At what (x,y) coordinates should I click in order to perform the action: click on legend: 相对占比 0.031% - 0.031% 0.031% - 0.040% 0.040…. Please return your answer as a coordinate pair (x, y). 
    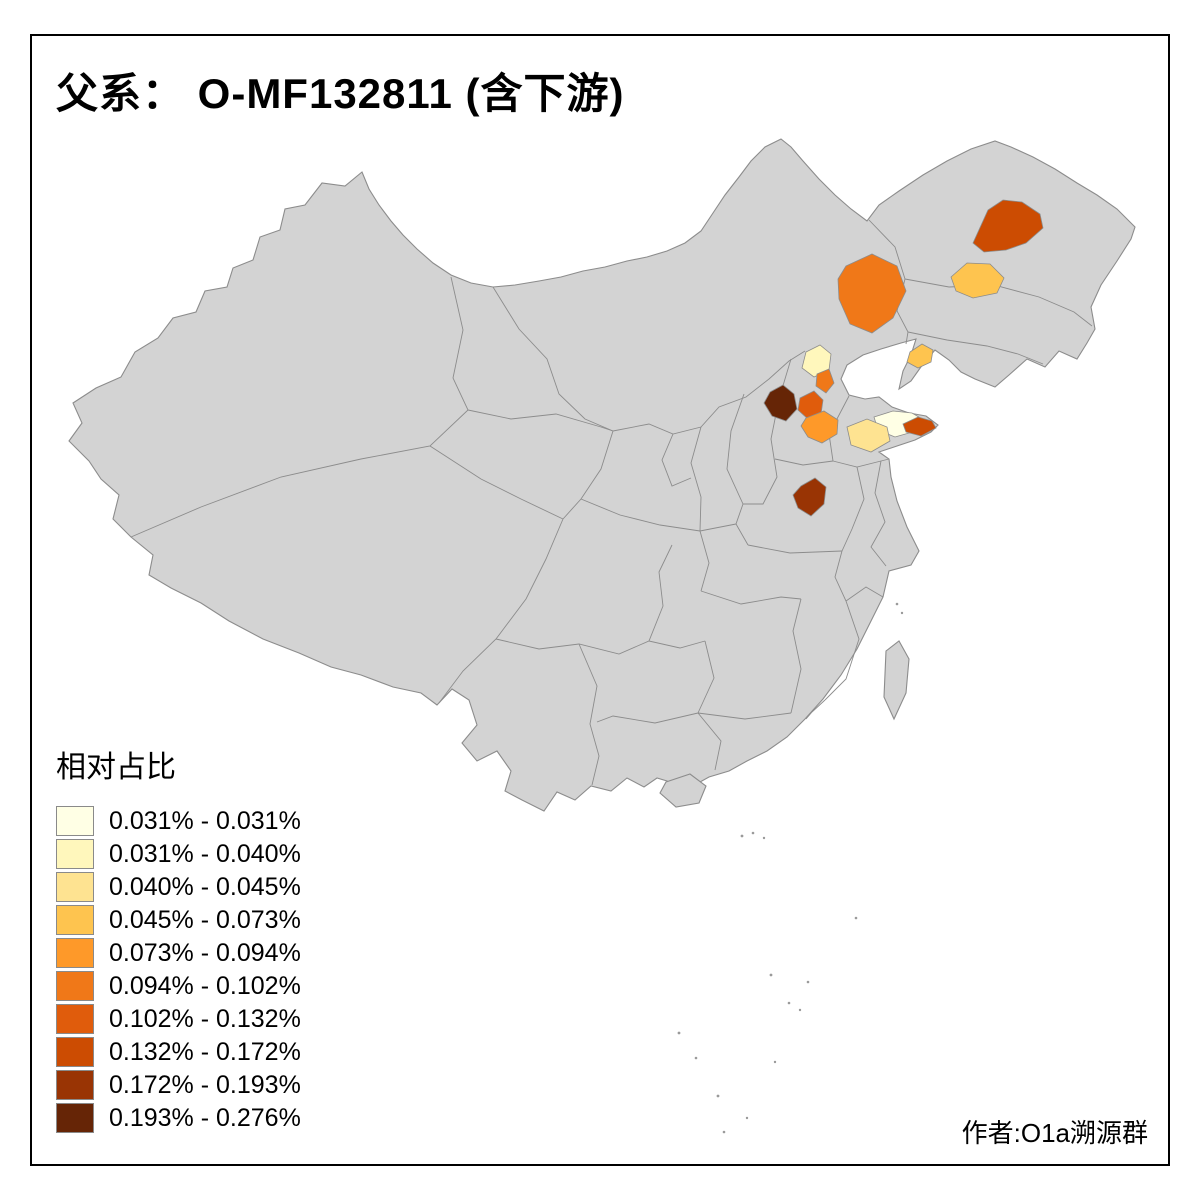
    Looking at the image, I should click on (178, 939).